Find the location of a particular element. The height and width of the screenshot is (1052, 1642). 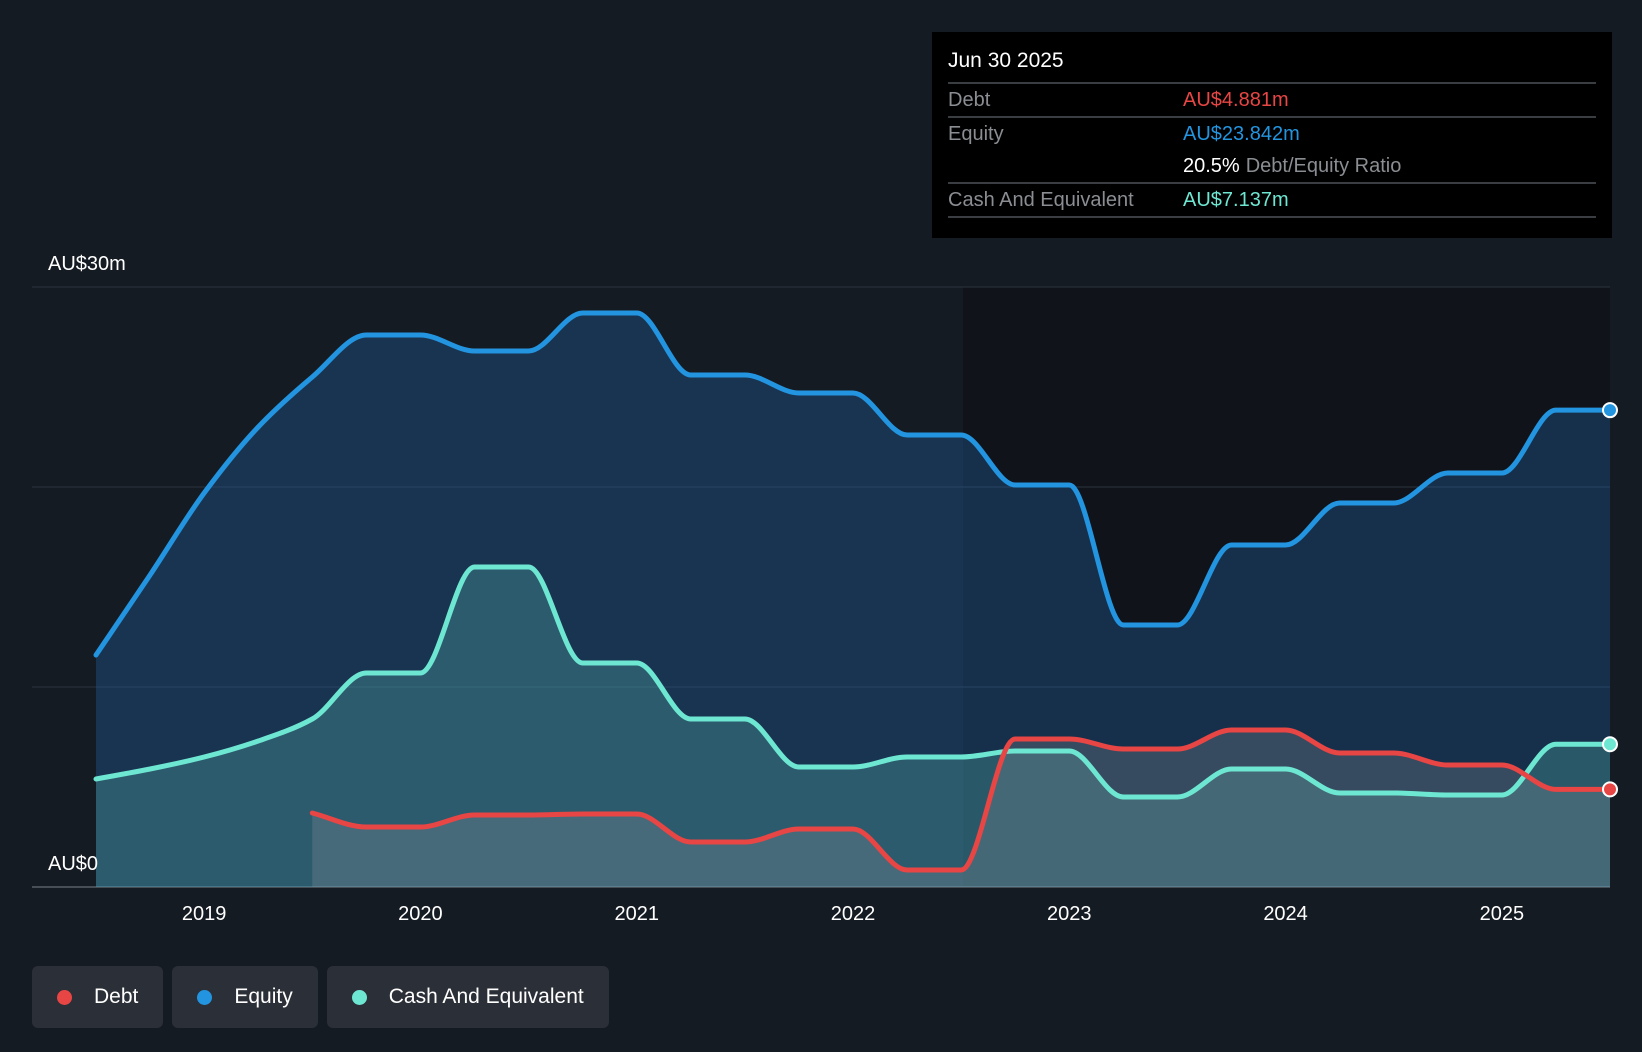

legend-item-equity: Equity is located at coordinates (245, 997).